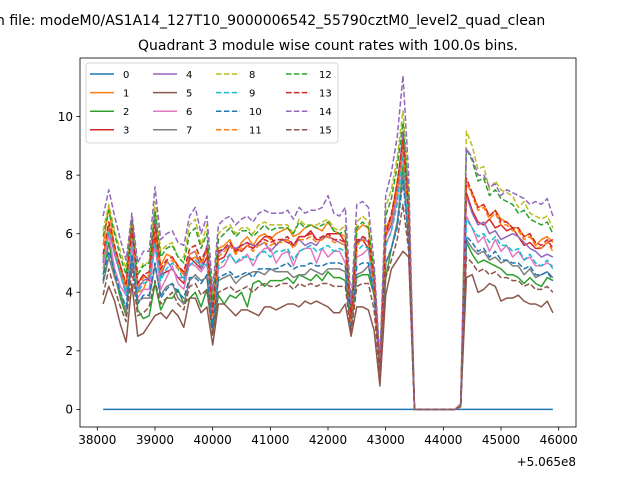 Image resolution: width=640 pixels, height=480 pixels. Describe the element at coordinates (252, 75) in the screenshot. I see `legend-label-8: 8` at that location.